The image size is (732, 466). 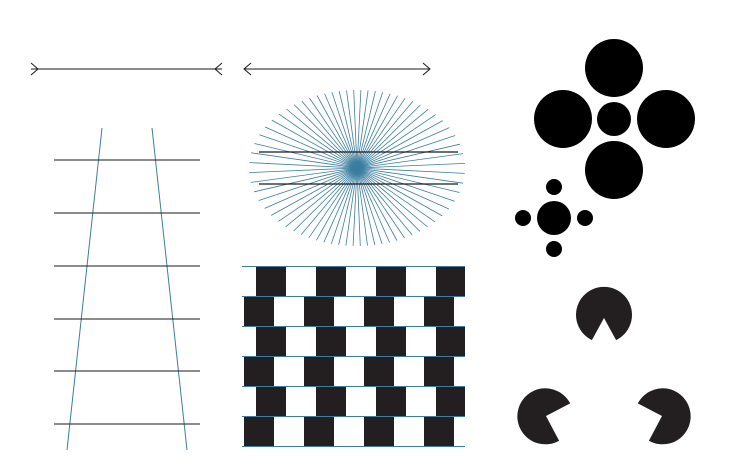 What do you see at coordinates (544, 416) in the screenshot?
I see `kanizsa-pacman-bottom-left` at bounding box center [544, 416].